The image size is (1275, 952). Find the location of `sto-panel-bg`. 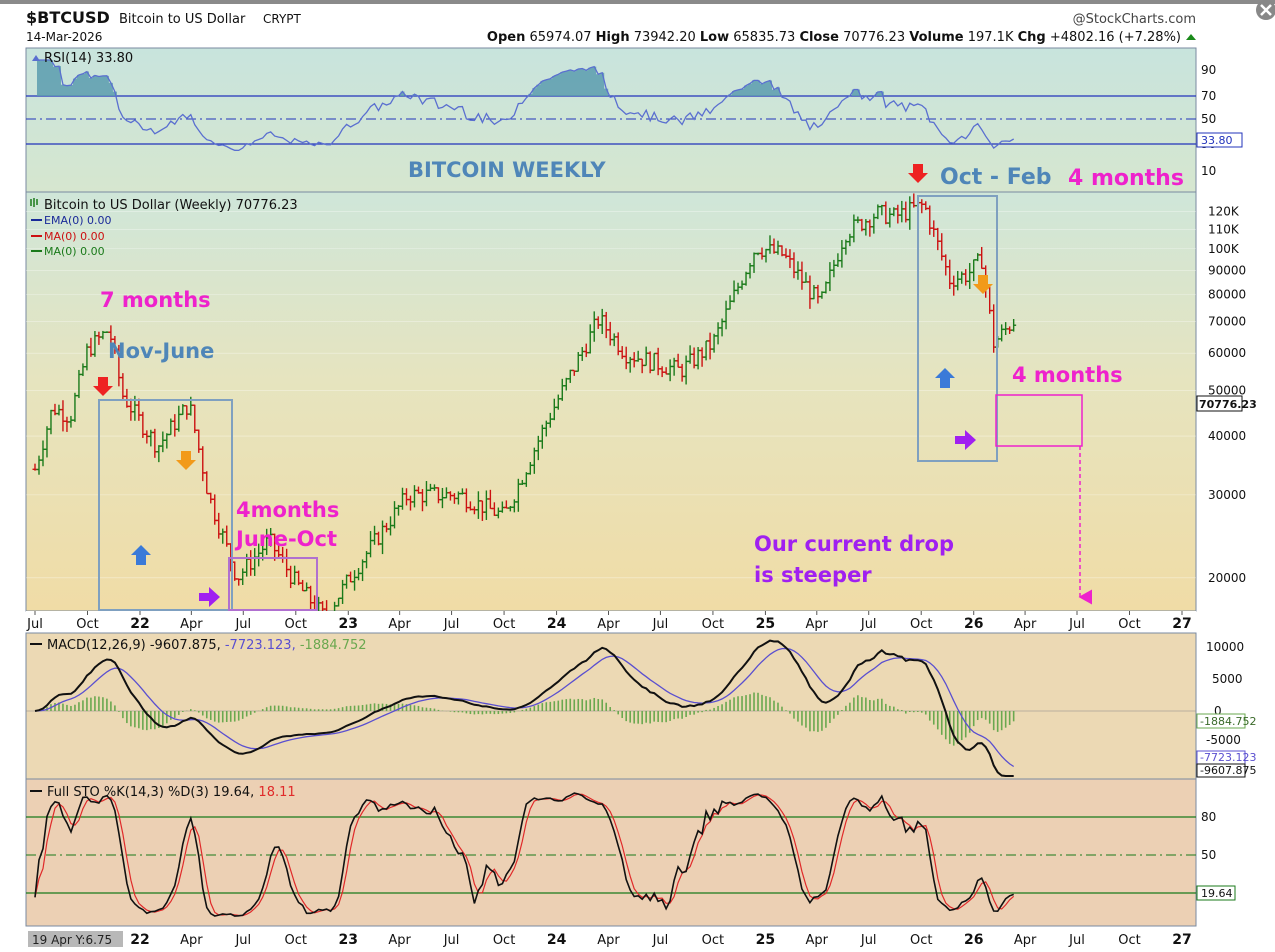

sto-panel-bg is located at coordinates (611, 852).